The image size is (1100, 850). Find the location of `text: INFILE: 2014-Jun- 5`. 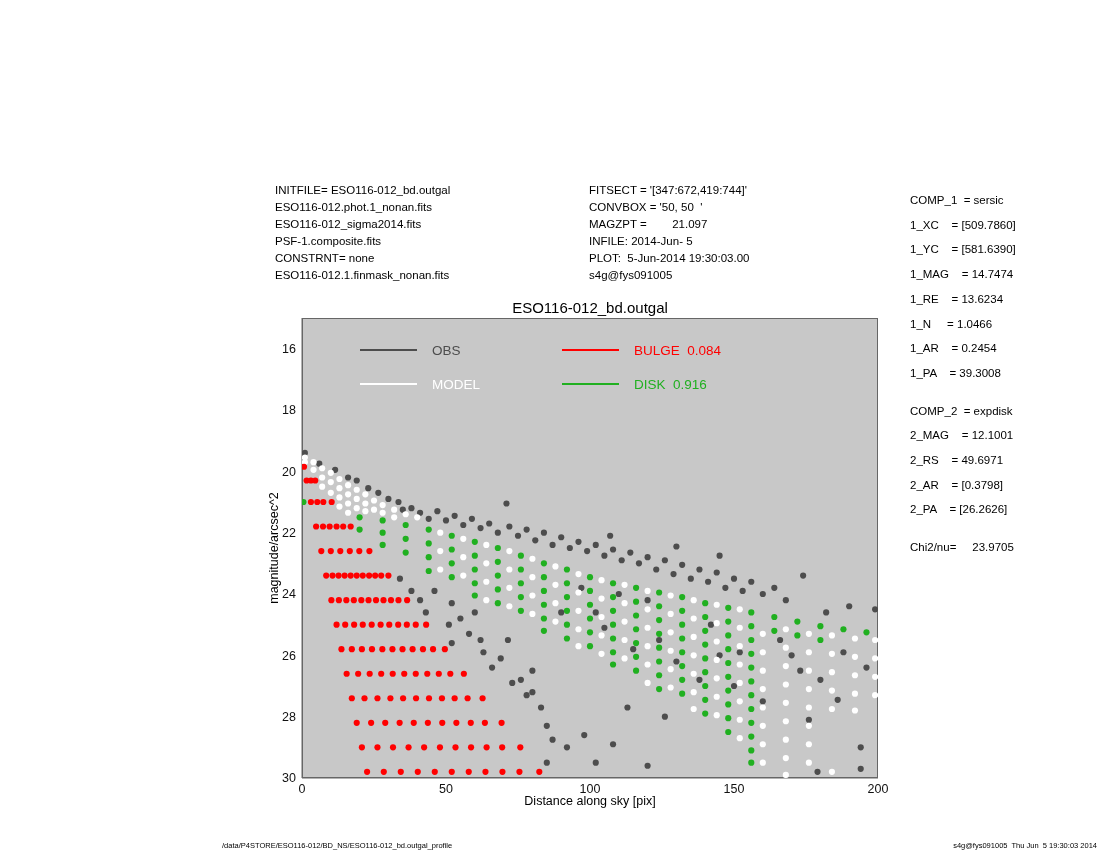

text: INFILE: 2014-Jun- 5 is located at coordinates (641, 240).